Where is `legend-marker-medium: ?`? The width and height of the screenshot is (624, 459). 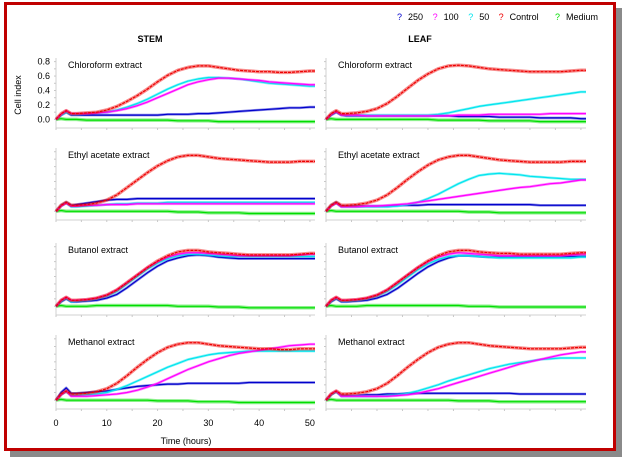 legend-marker-medium: ? is located at coordinates (557, 17).